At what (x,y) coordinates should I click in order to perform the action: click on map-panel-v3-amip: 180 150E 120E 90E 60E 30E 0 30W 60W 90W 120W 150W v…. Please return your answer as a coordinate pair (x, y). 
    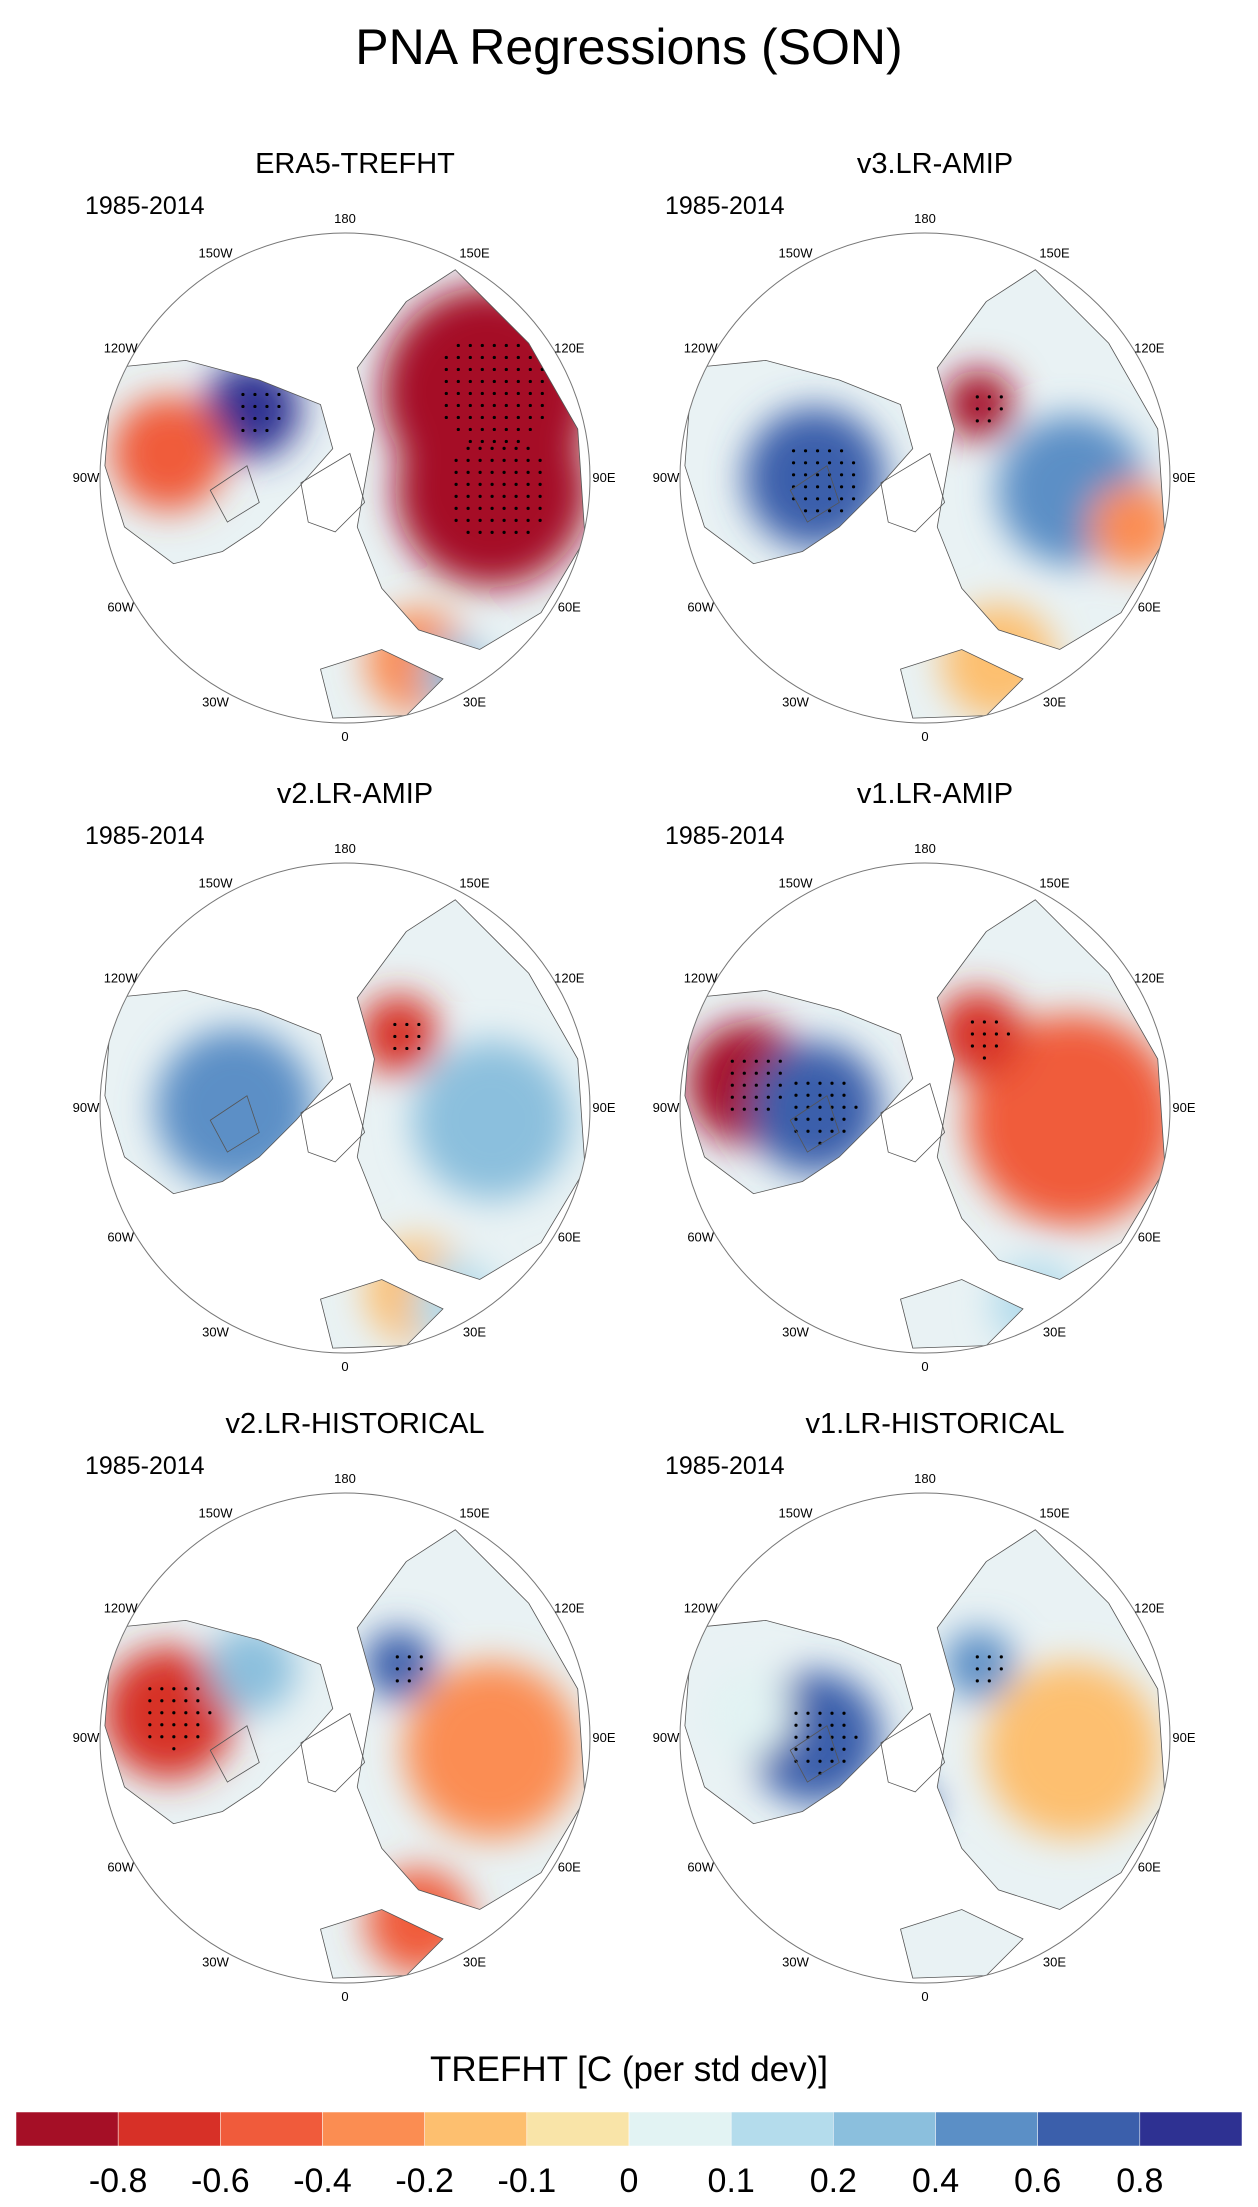
    Looking at the image, I should click on (935, 458).